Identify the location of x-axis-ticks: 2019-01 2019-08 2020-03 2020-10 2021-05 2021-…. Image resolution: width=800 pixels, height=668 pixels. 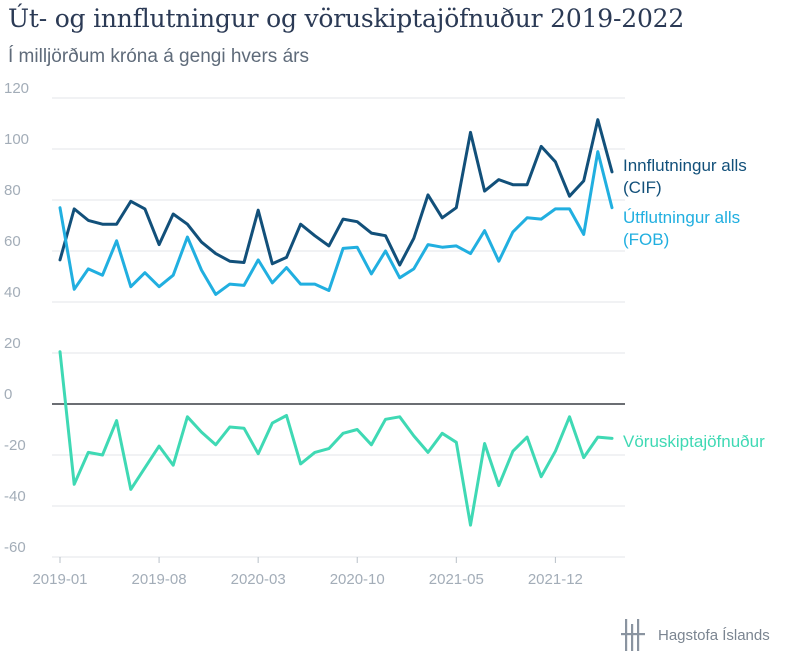
(307, 572).